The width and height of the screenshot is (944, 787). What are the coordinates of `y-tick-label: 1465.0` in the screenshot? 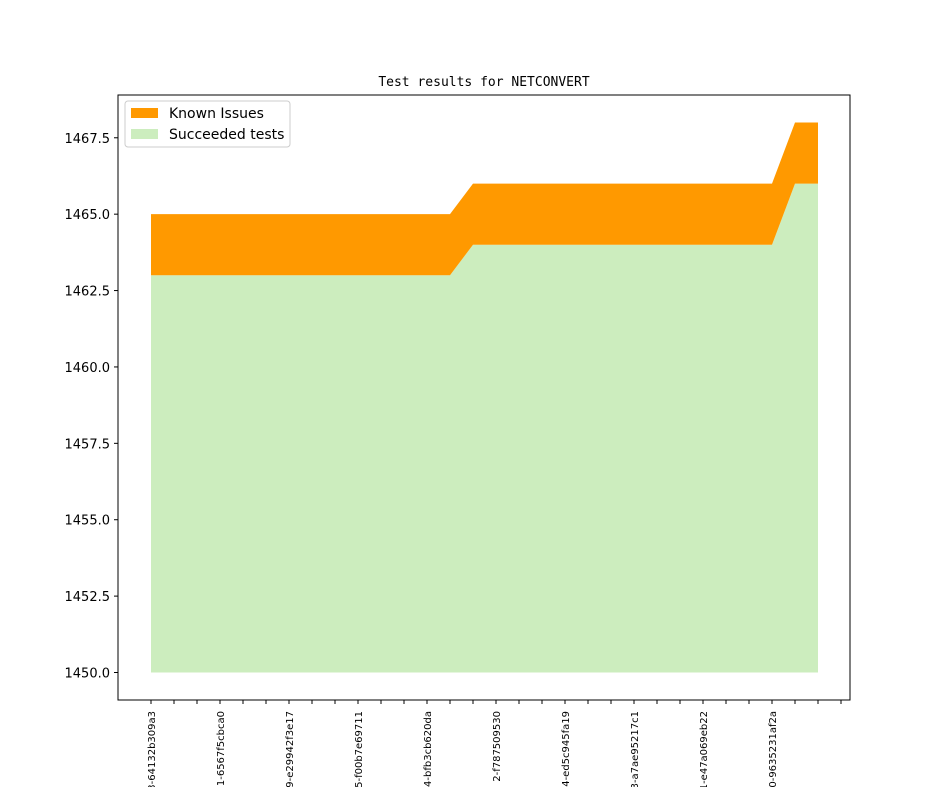 It's located at (88, 215).